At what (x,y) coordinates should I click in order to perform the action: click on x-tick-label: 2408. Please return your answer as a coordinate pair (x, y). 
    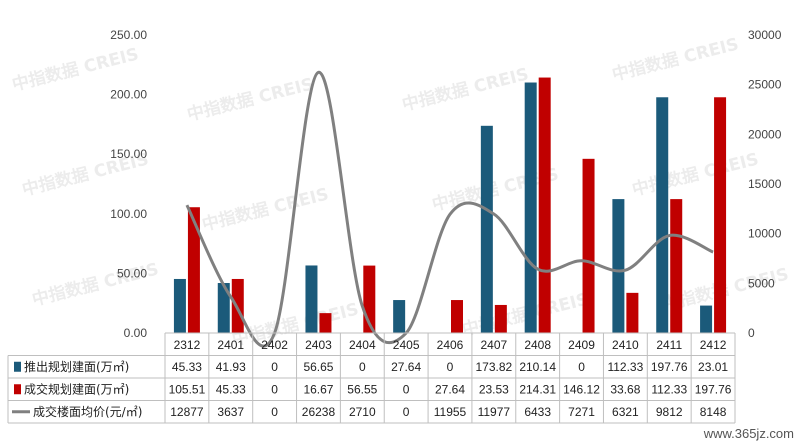
    Looking at the image, I should click on (537, 345).